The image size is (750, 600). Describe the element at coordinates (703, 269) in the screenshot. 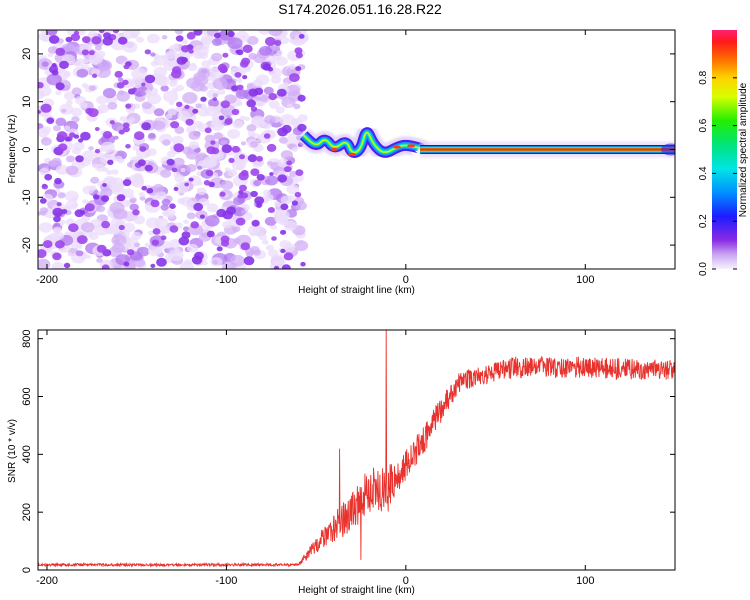

I see `colorbar-tick-label: 0.0` at that location.